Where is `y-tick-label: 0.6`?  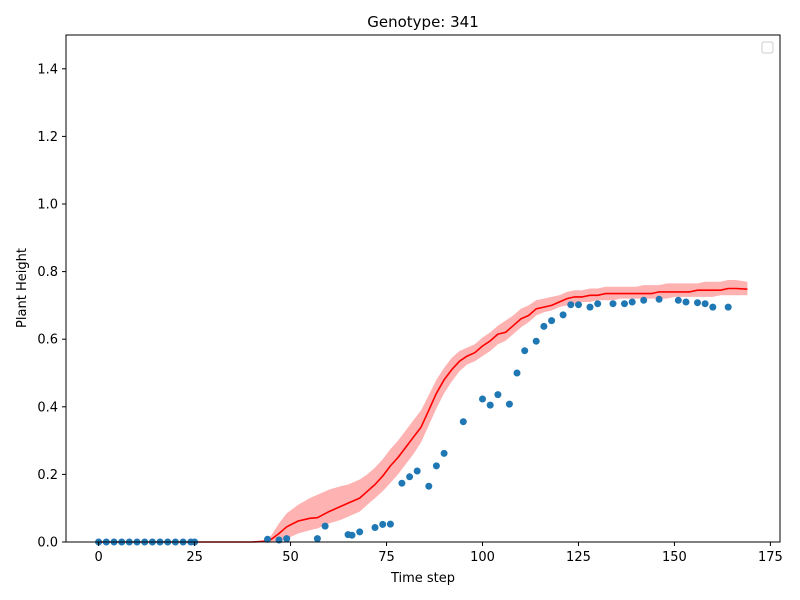
y-tick-label: 0.6 is located at coordinates (47, 340).